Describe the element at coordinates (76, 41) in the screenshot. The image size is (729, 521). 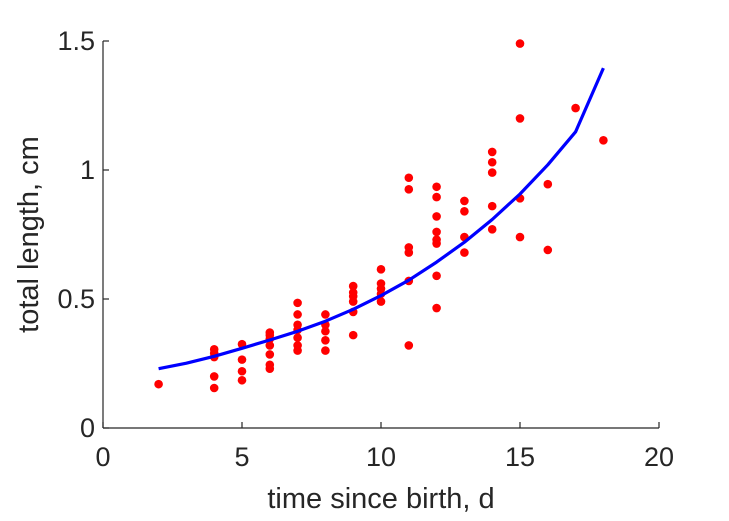
I see `y-tick-label: 1.5` at that location.